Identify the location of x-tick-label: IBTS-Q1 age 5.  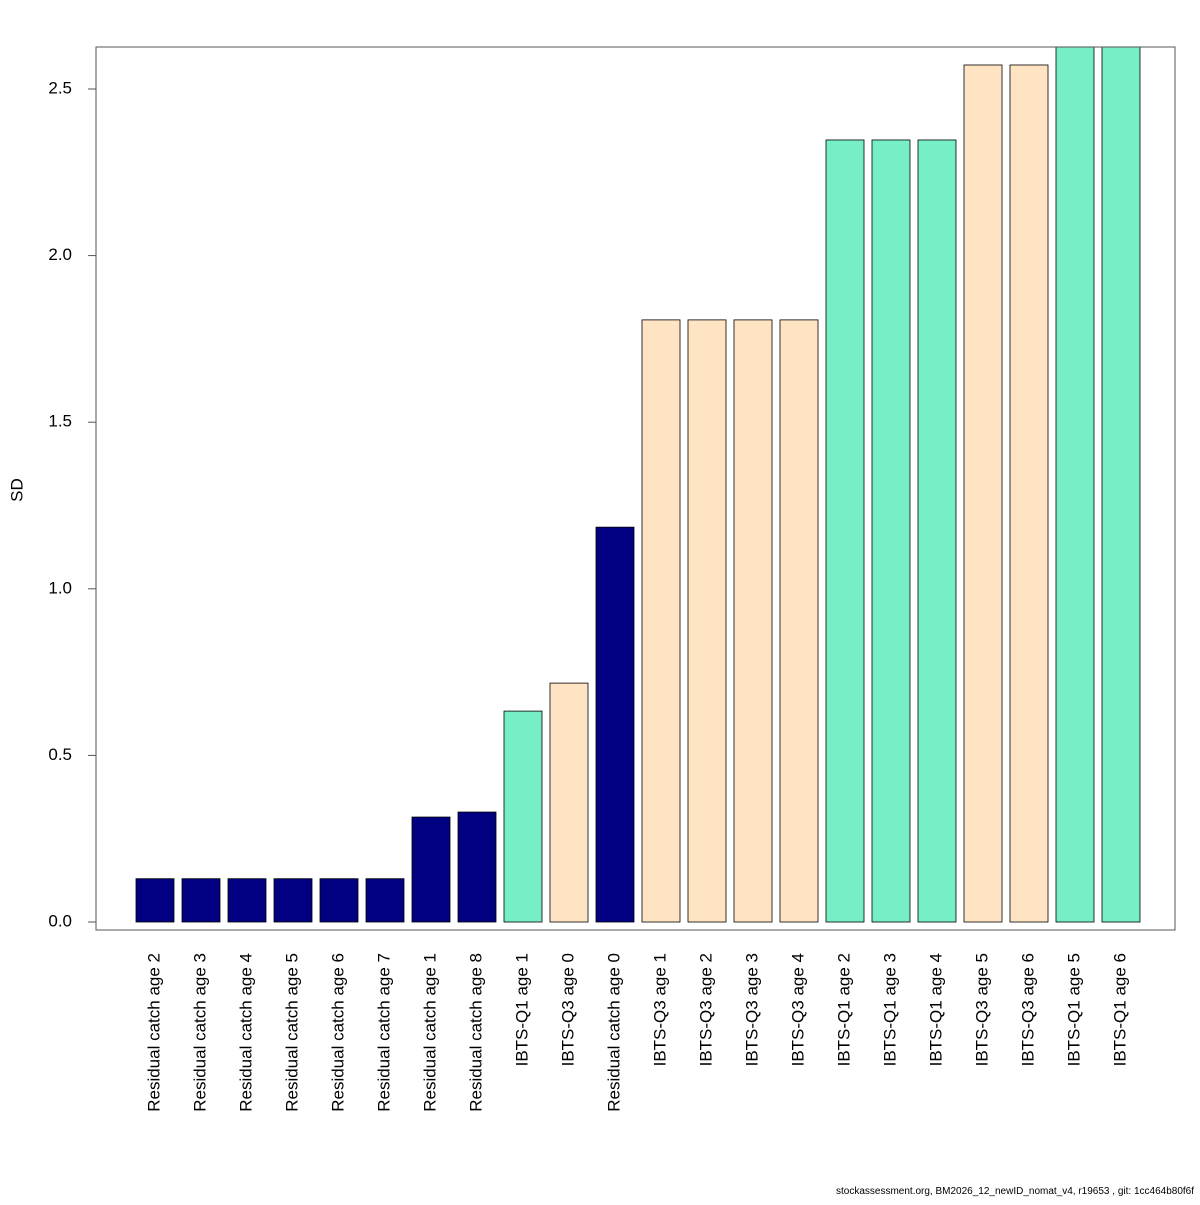
(1073, 1009).